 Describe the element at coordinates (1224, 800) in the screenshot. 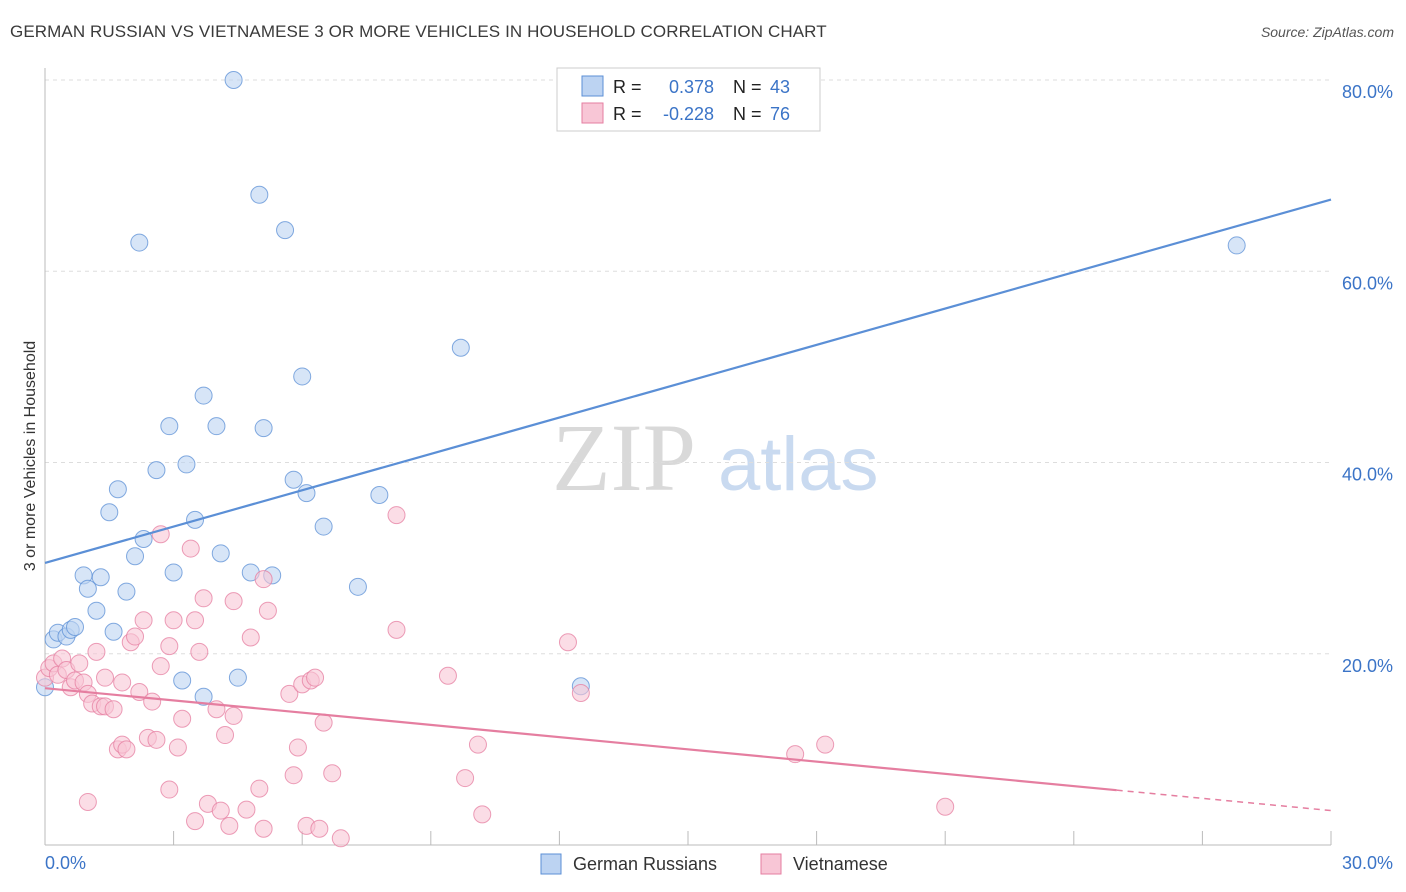

I see `trendline-dashed-vietnamese` at that location.